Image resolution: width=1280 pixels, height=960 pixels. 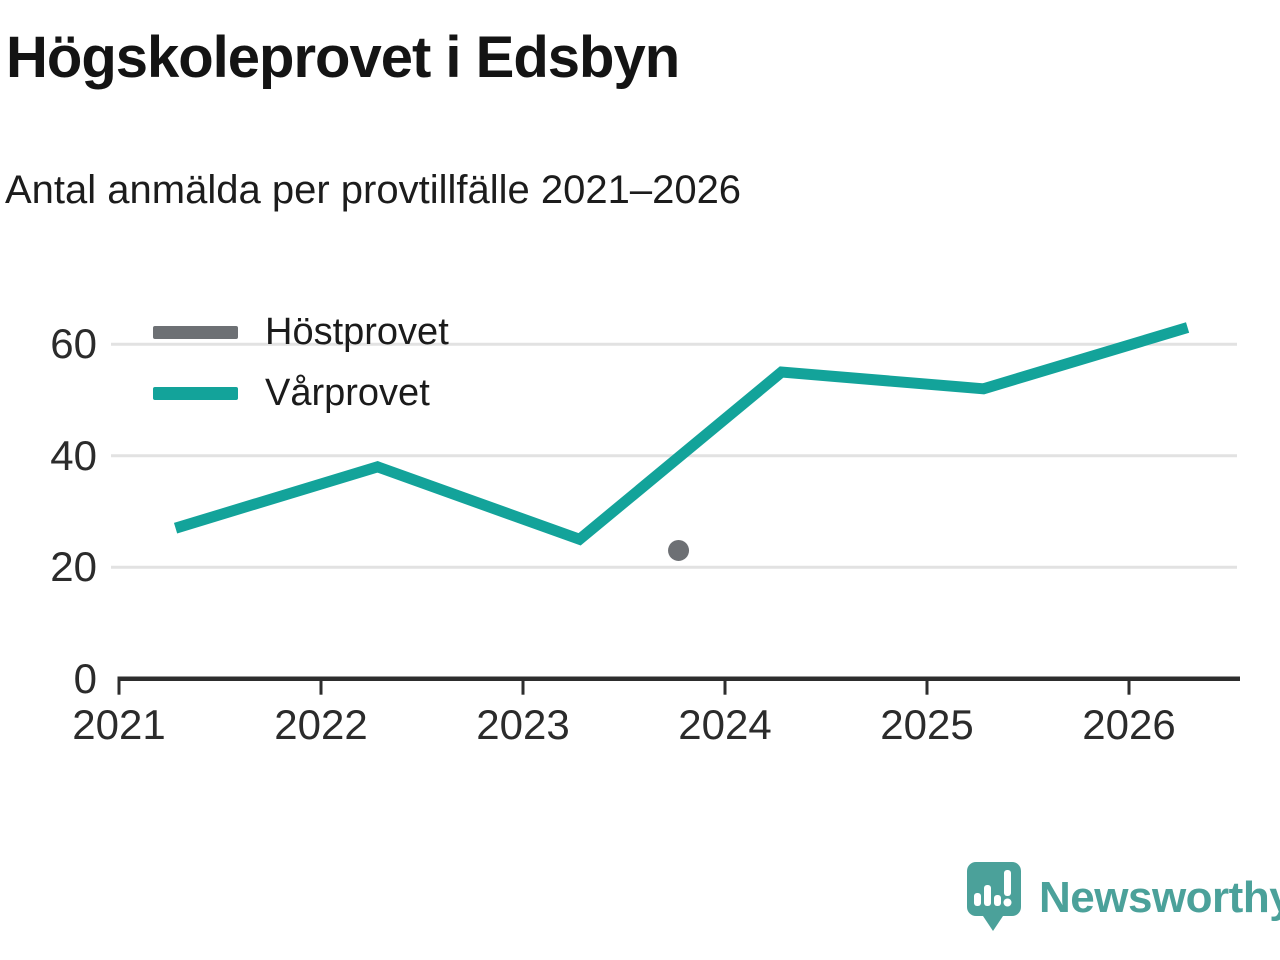 I want to click on x-tick-label-2021: 2021, so click(x=119, y=724).